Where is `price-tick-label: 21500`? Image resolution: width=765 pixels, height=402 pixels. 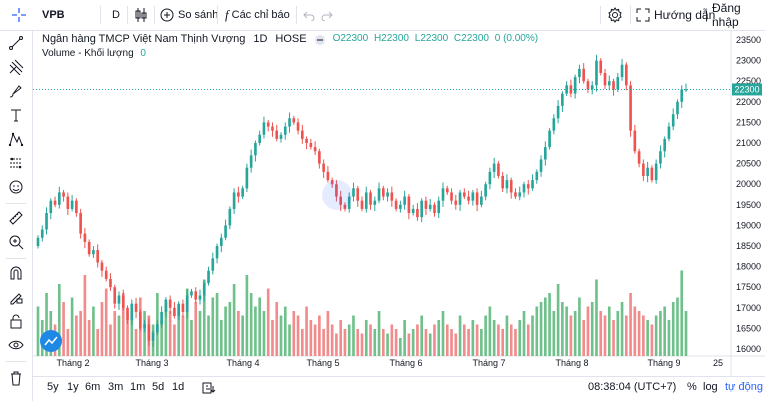 price-tick-label: 21500 is located at coordinates (748, 122).